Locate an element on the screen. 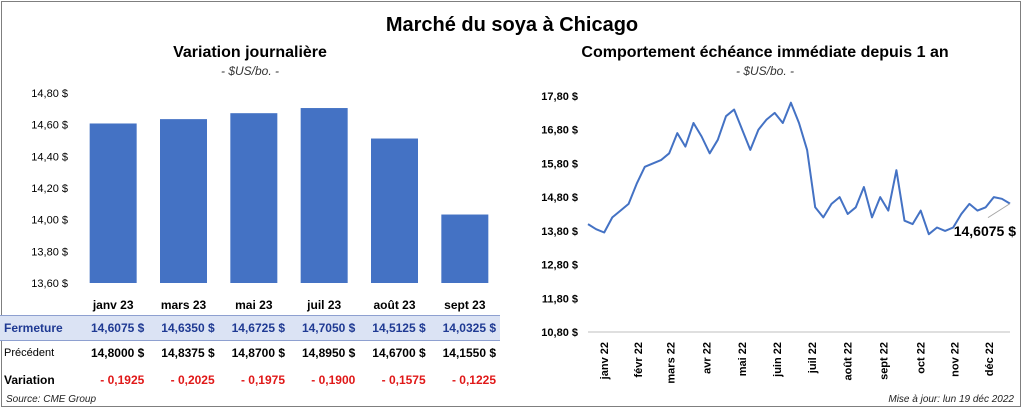 Image resolution: width=1024 pixels, height=410 pixels. bar-x-tick-label: mars 23 is located at coordinates (184, 305).